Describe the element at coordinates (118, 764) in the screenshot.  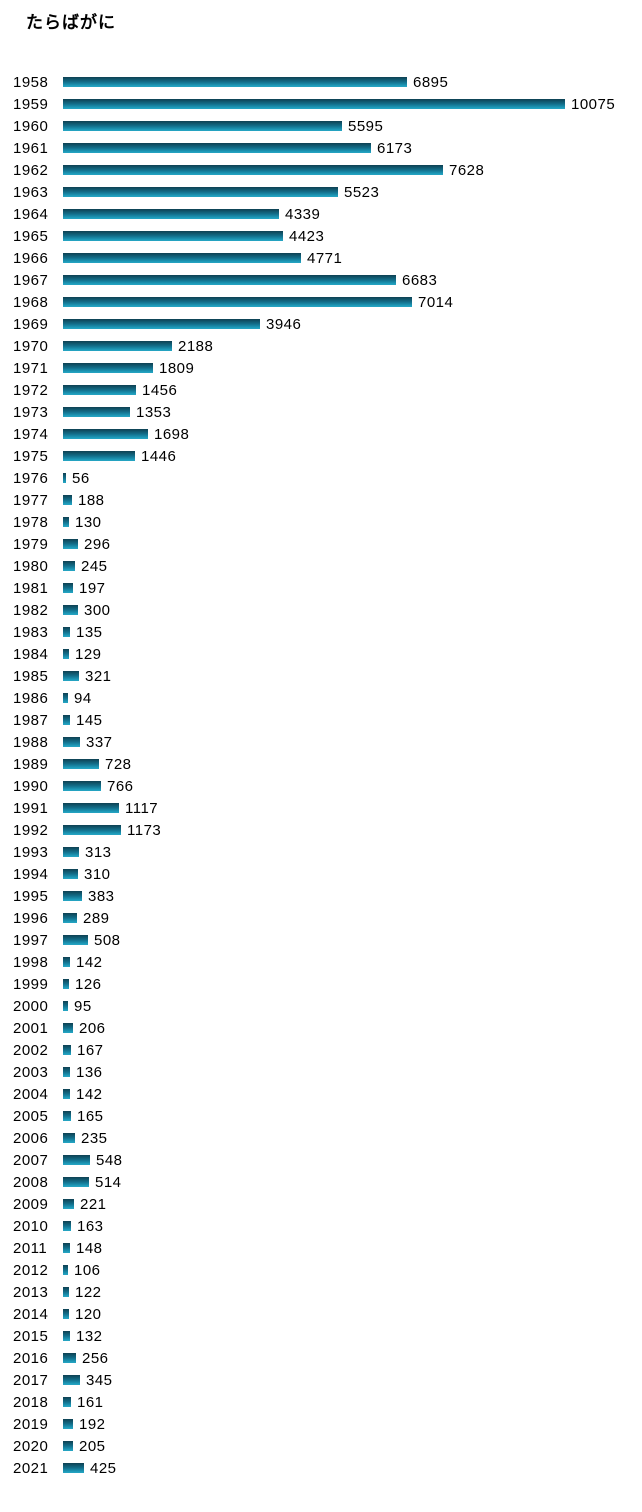
I see `value-label: 728` at that location.